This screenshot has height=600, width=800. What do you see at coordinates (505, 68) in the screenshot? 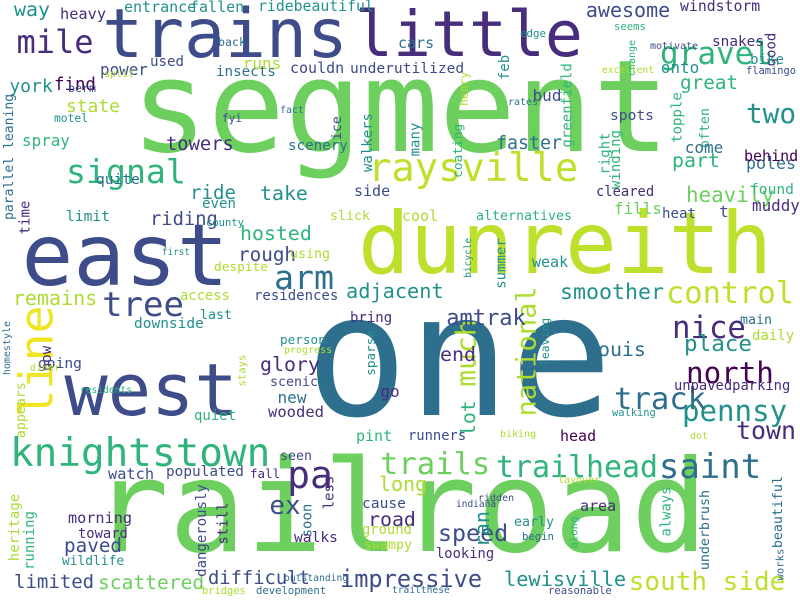
I see `word-feb: feb` at bounding box center [505, 68].